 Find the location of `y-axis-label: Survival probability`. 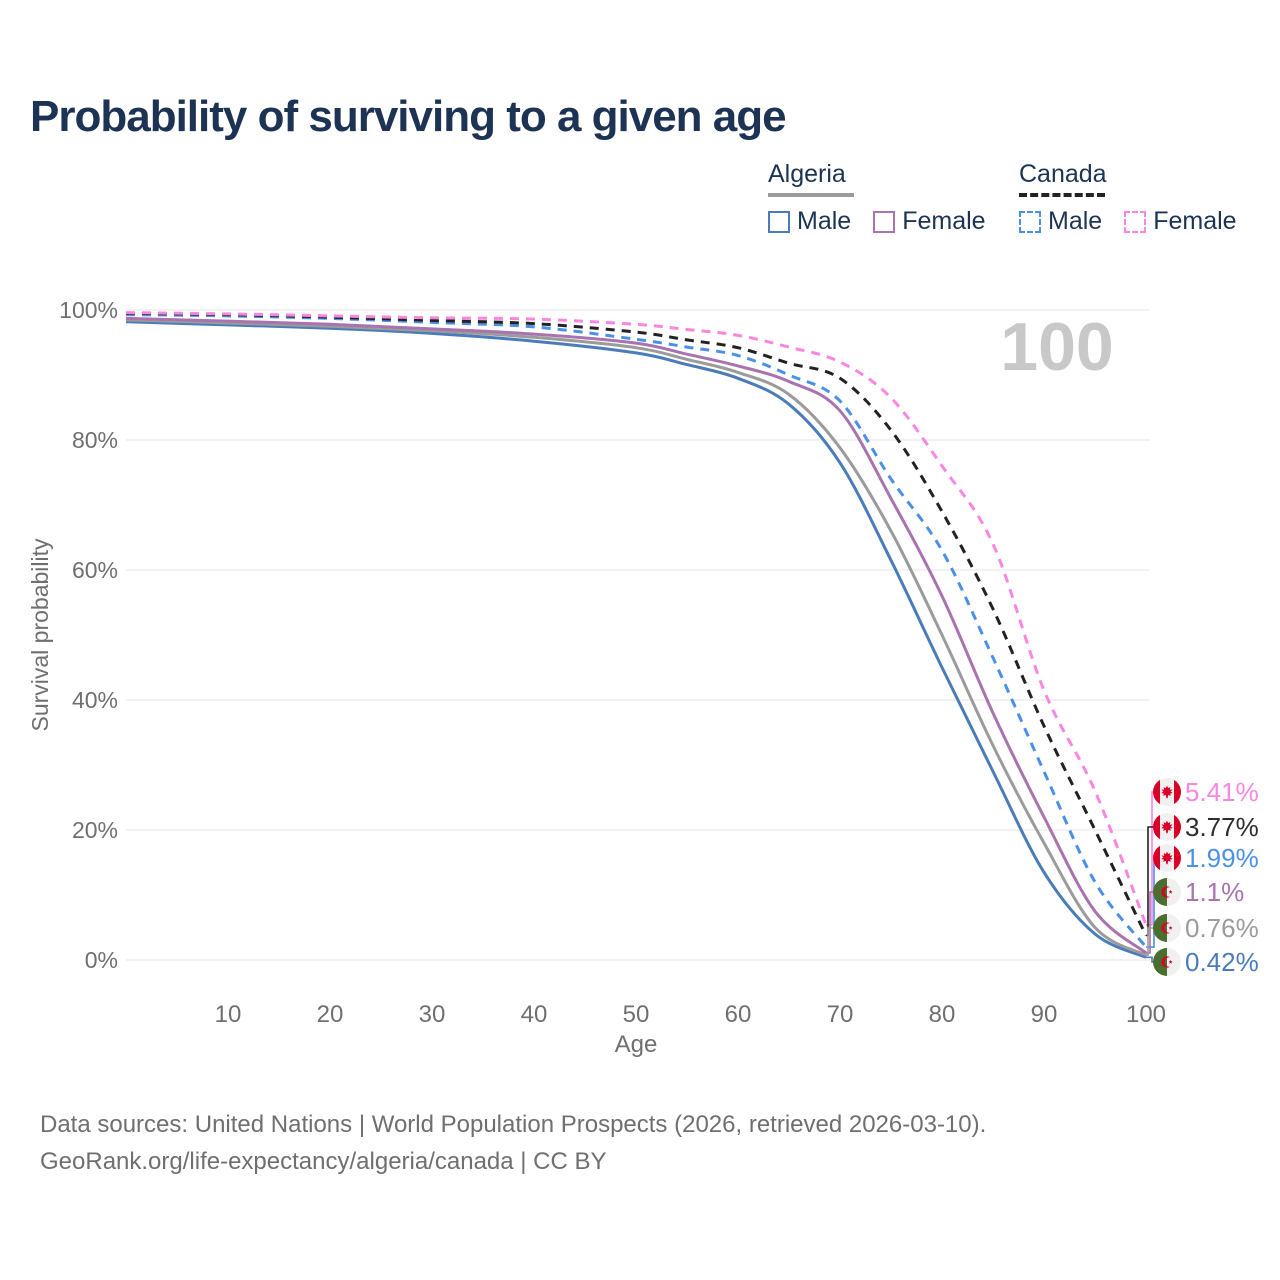

y-axis-label: Survival probability is located at coordinates (40, 635).